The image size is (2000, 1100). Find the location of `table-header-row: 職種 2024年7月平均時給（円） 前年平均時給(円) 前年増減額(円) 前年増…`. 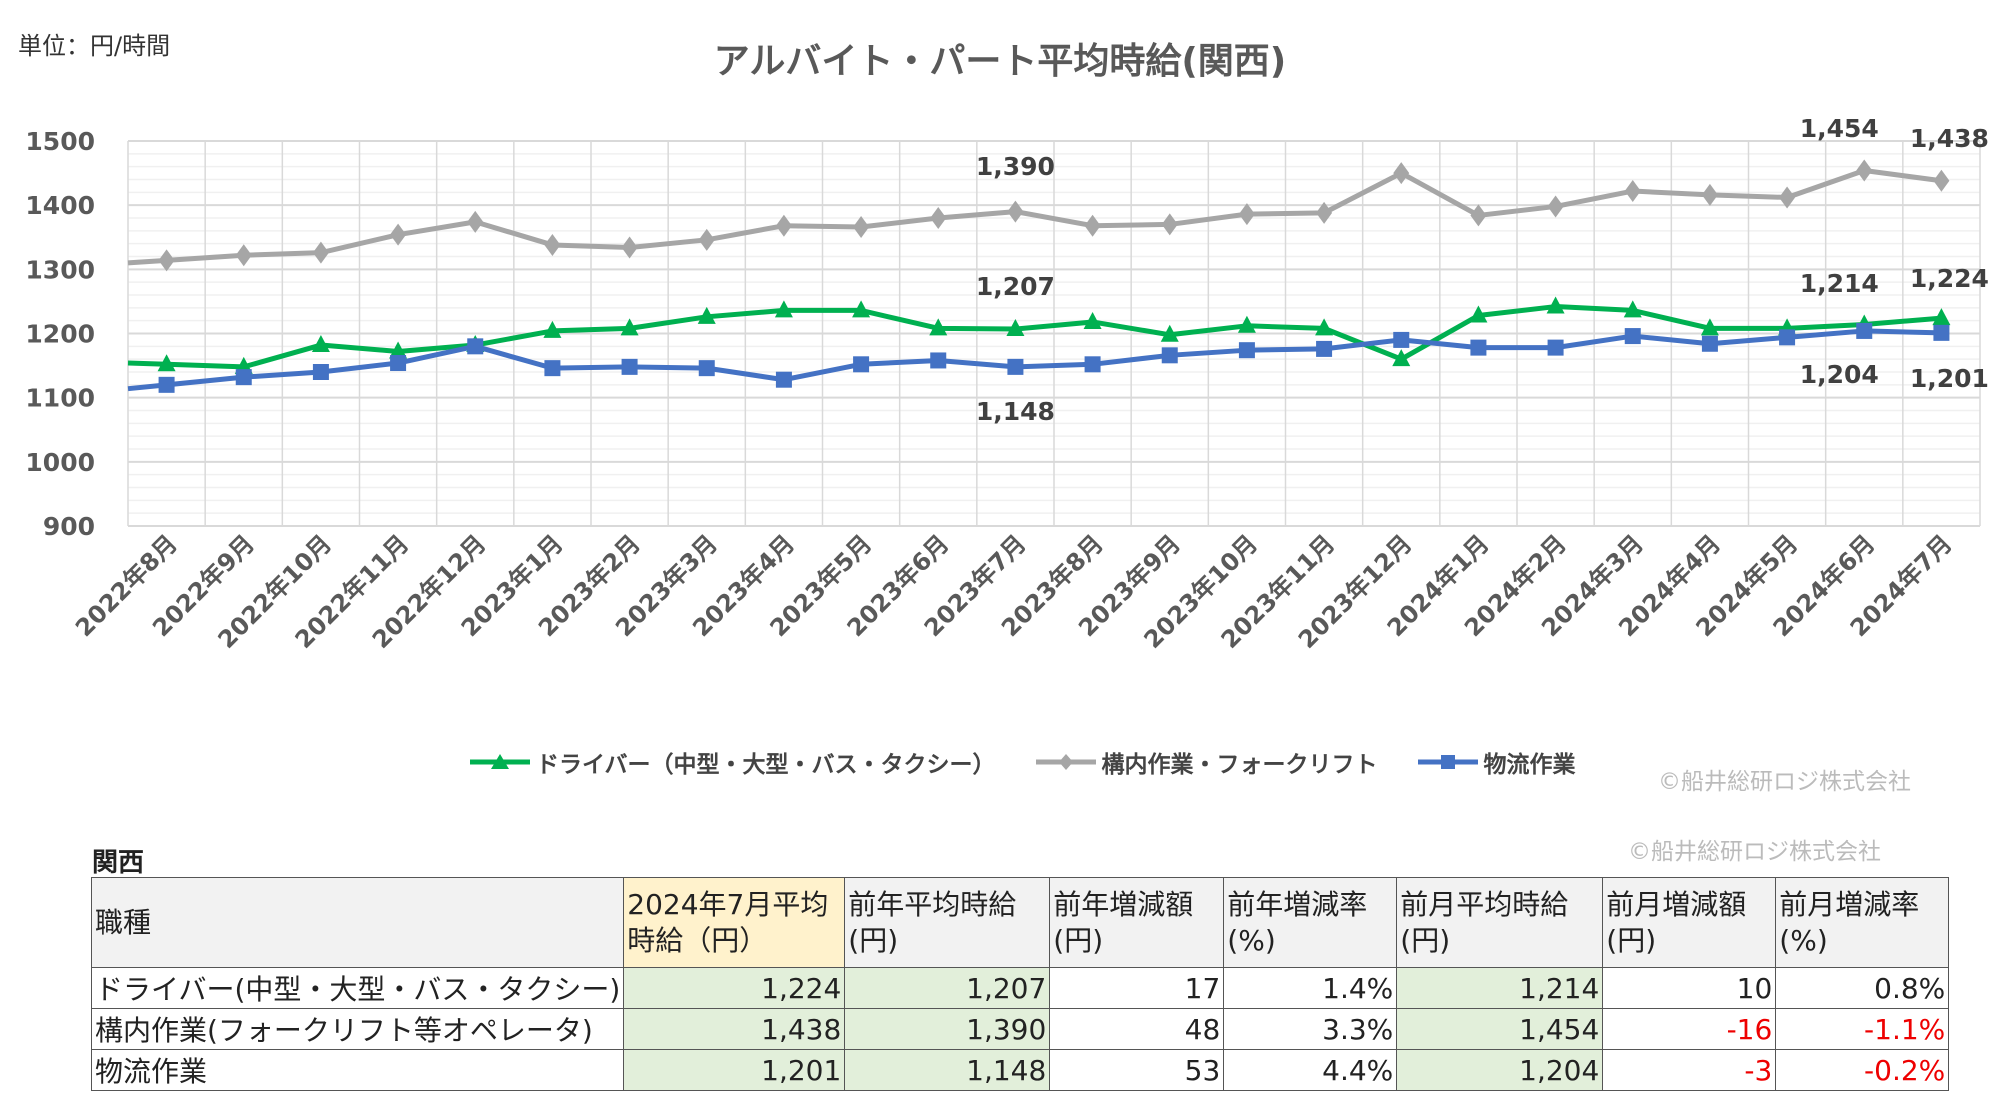

table-header-row: 職種 2024年7月平均時給（円） 前年平均時給(円) 前年増減額(円) 前年増… is located at coordinates (1020, 922).